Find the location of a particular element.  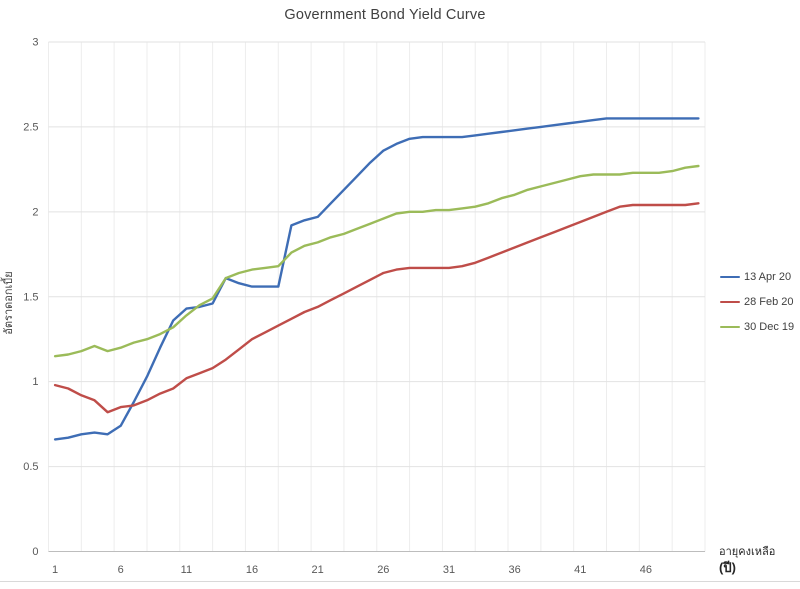

x-tick-label: 36 is located at coordinates (514, 570).